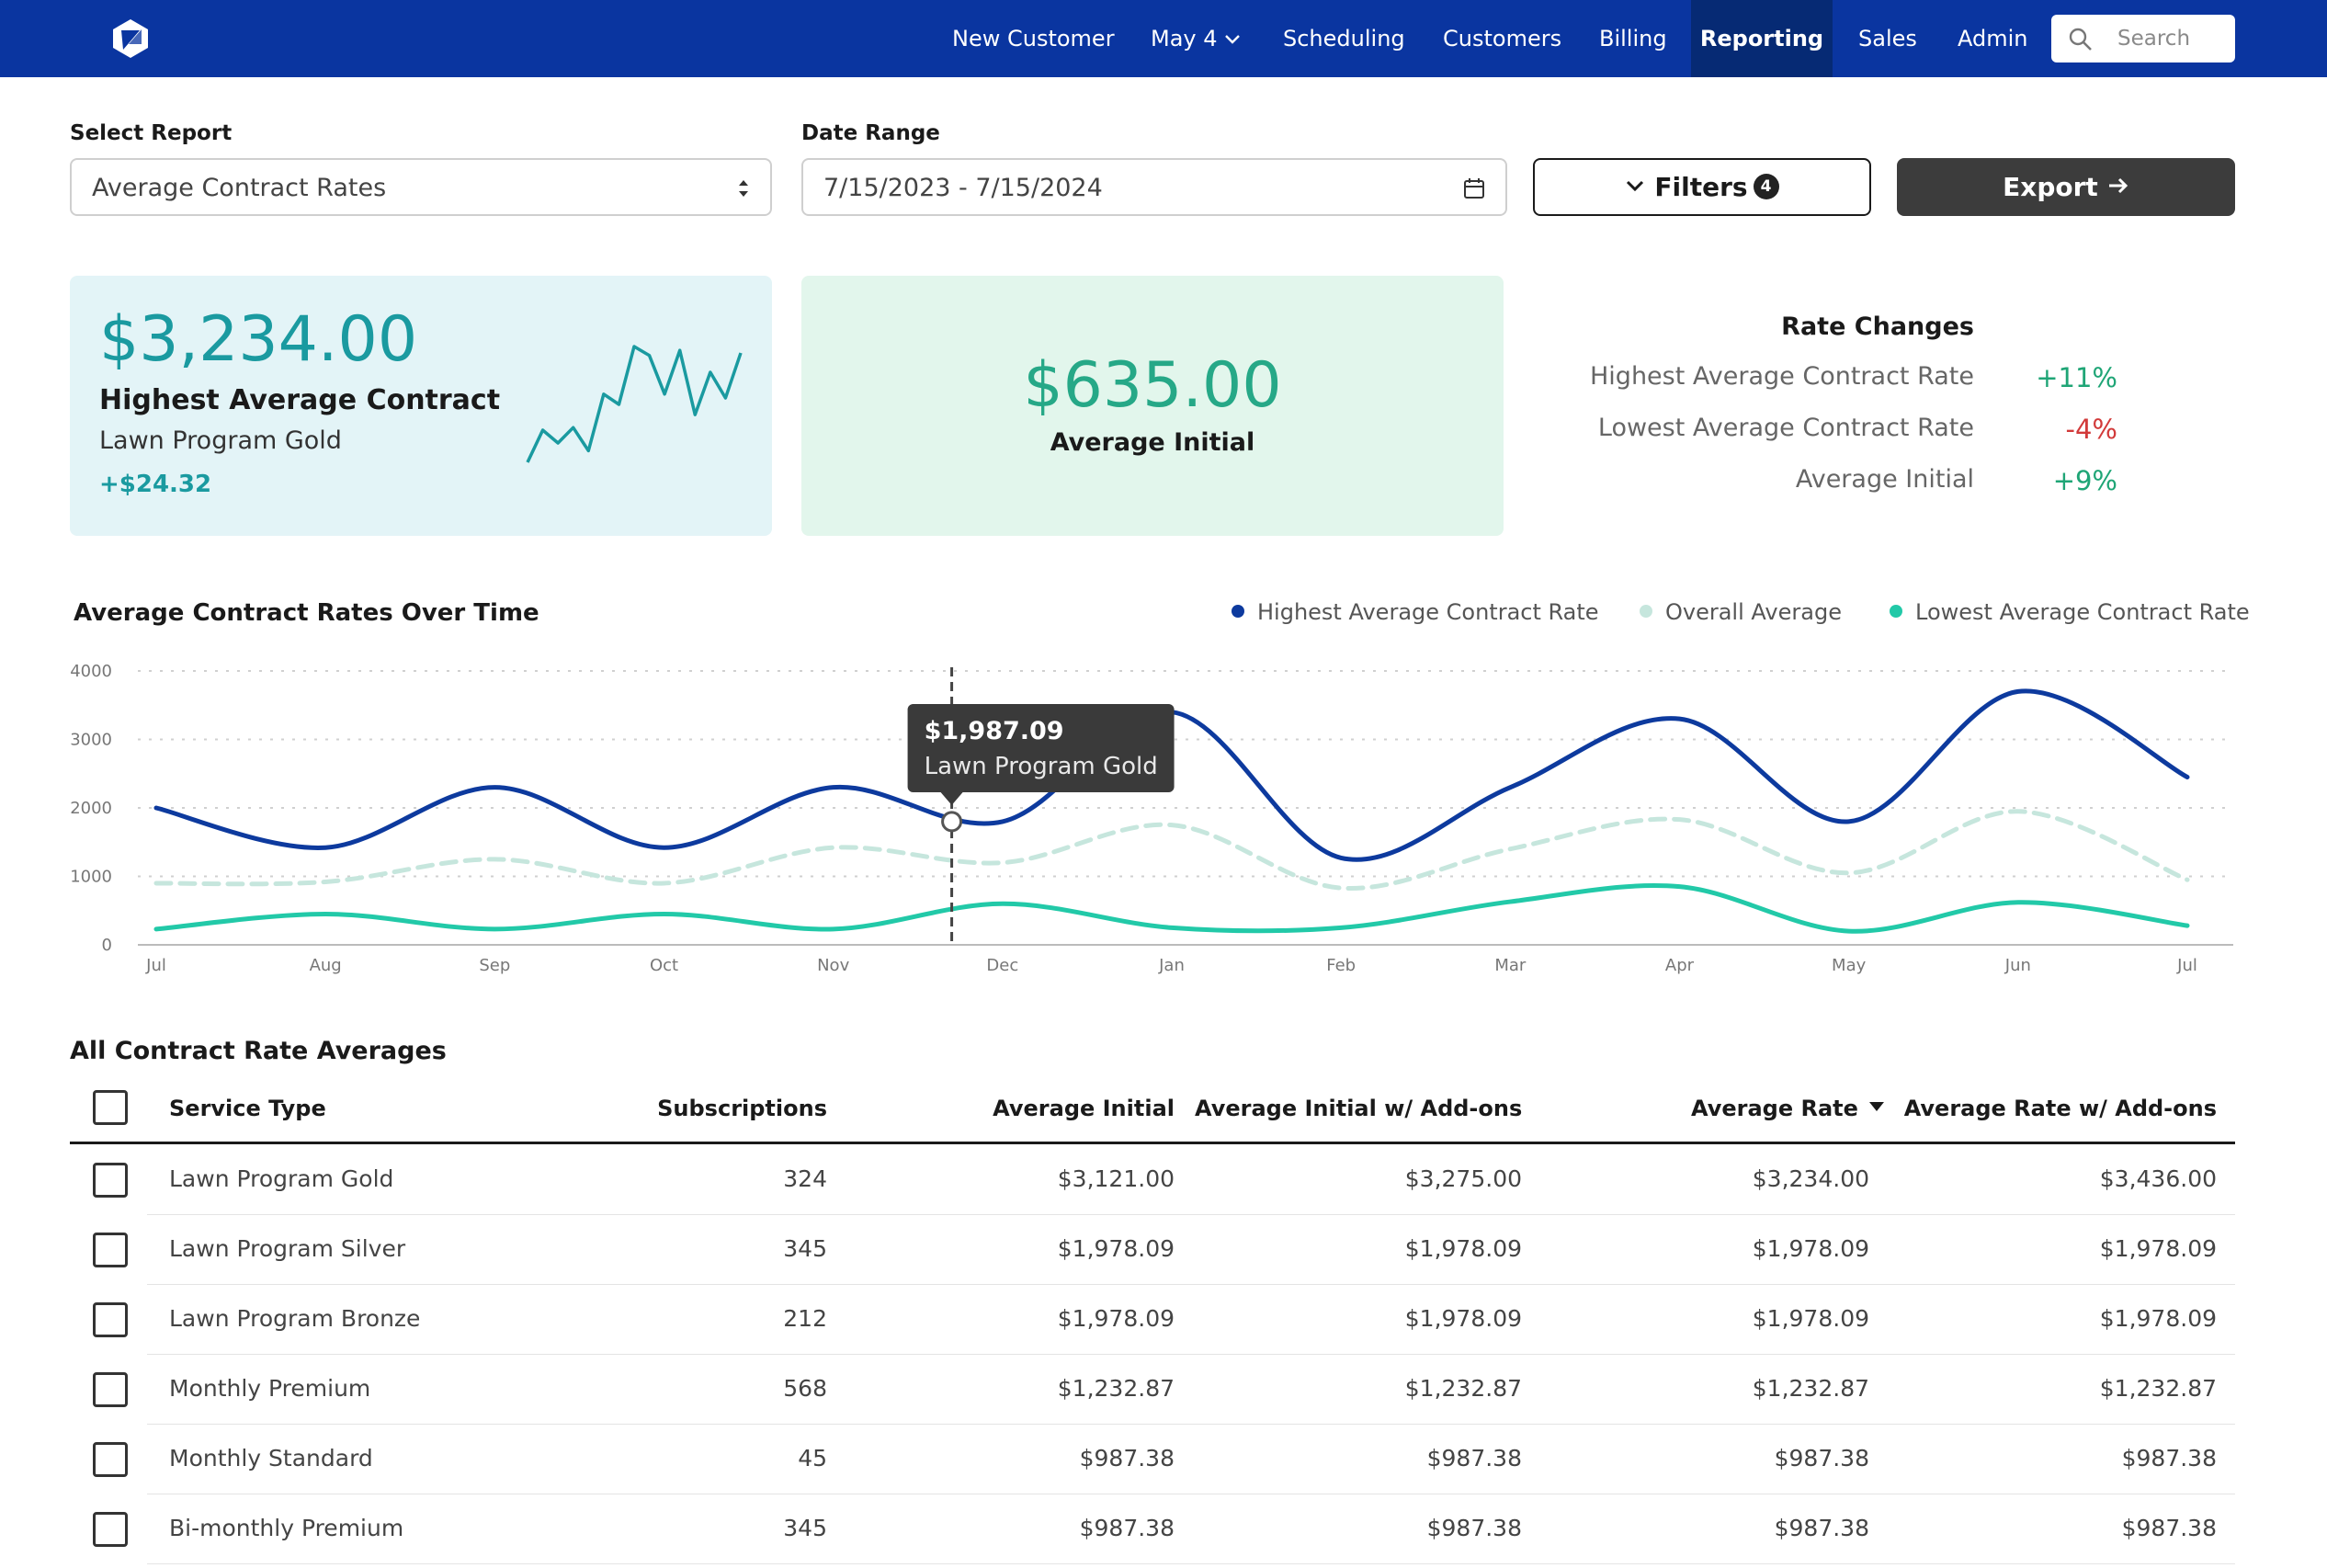 The image size is (2327, 1568). What do you see at coordinates (1782, 376) in the screenshot?
I see `rate-change-label: Highest Average Contract Rate` at bounding box center [1782, 376].